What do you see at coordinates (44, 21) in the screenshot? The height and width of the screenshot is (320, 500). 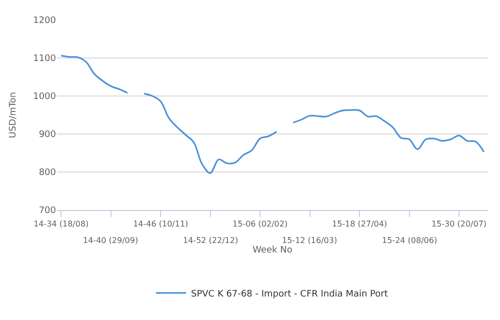 I see `y-tick-label: 1200` at bounding box center [44, 21].